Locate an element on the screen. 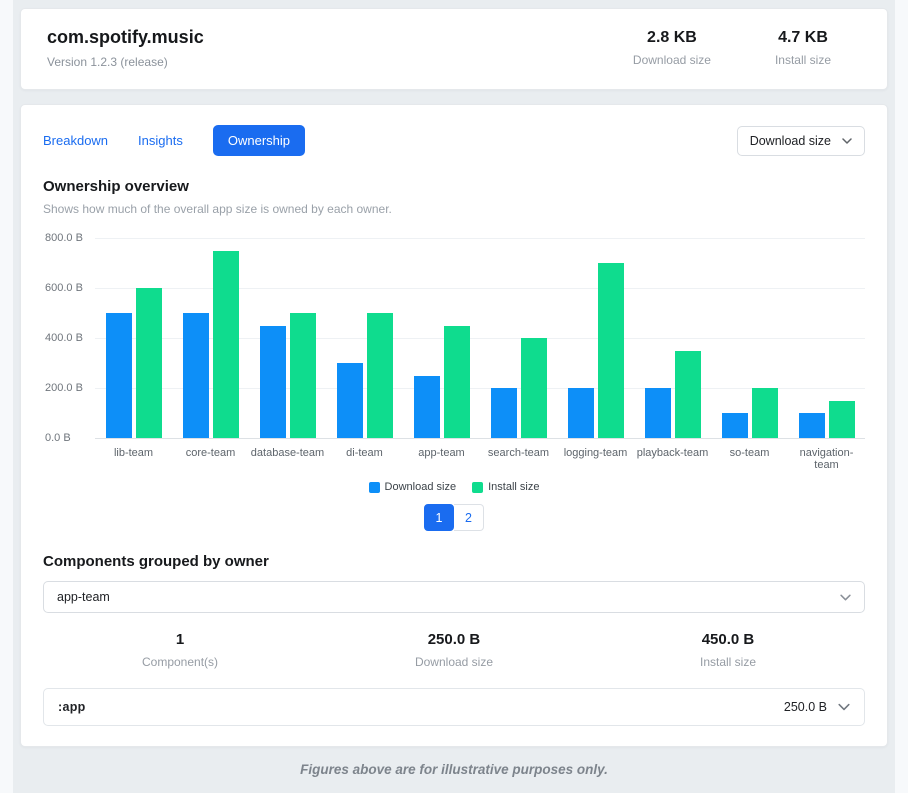 This screenshot has width=908, height=793. bar-group-database-team is located at coordinates (287, 338).